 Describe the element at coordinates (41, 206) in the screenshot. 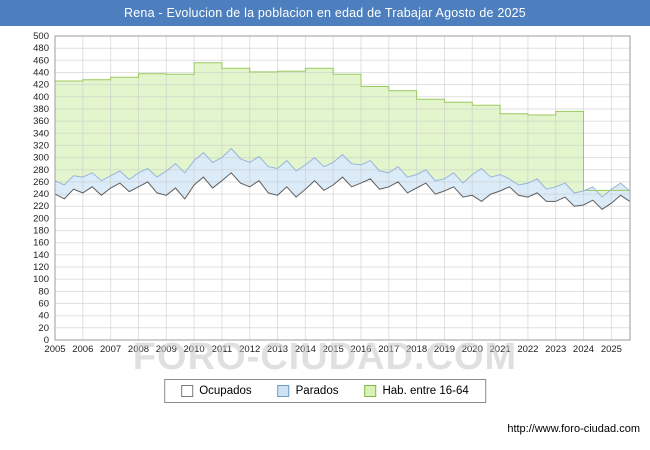

I see `svg-text: 220` at that location.